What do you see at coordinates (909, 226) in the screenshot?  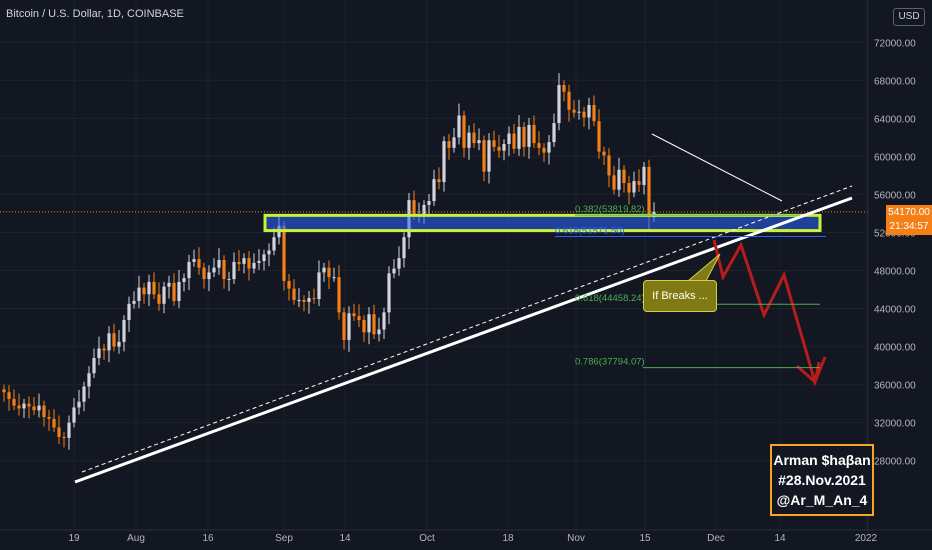 I see `bar-countdown: 21:34:57` at bounding box center [909, 226].